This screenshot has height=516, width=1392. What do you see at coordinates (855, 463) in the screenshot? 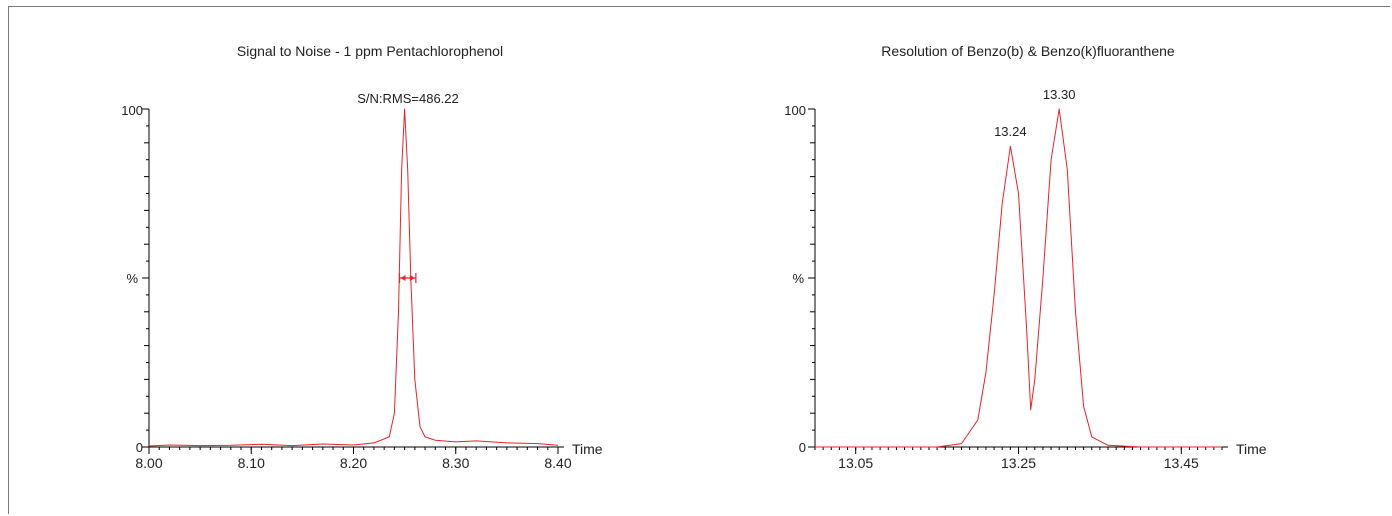
I see `x-tick-label: 13.05` at bounding box center [855, 463].